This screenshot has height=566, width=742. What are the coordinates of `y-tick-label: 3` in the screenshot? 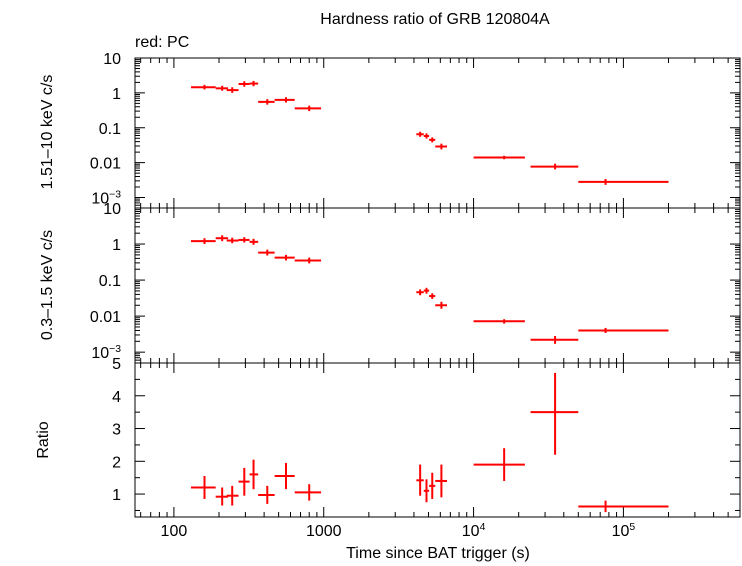 It's located at (116, 430).